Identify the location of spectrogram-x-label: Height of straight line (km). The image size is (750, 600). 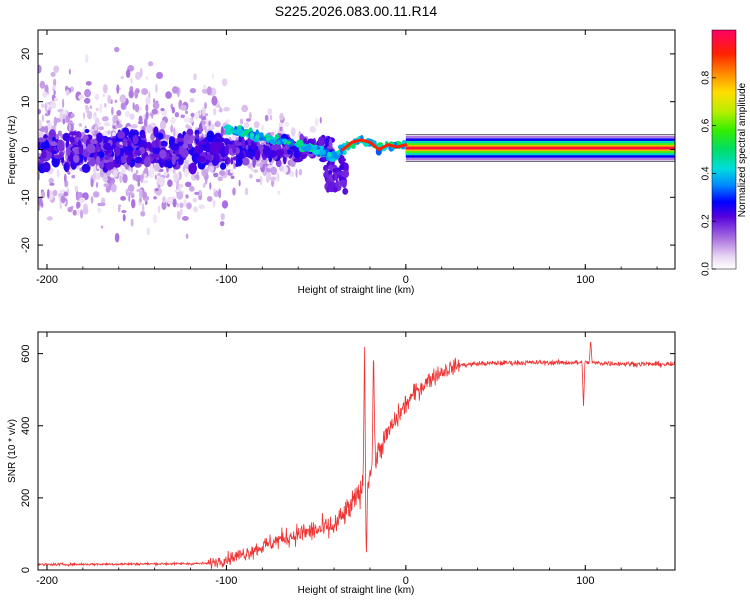
(356, 290).